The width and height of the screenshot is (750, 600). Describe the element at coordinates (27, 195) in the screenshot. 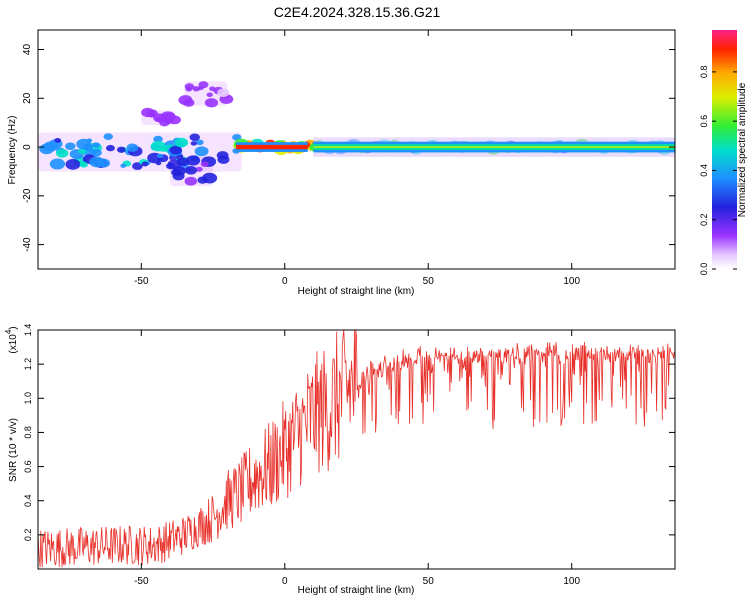

I see `spectrogram-y-tick-label: -20` at that location.